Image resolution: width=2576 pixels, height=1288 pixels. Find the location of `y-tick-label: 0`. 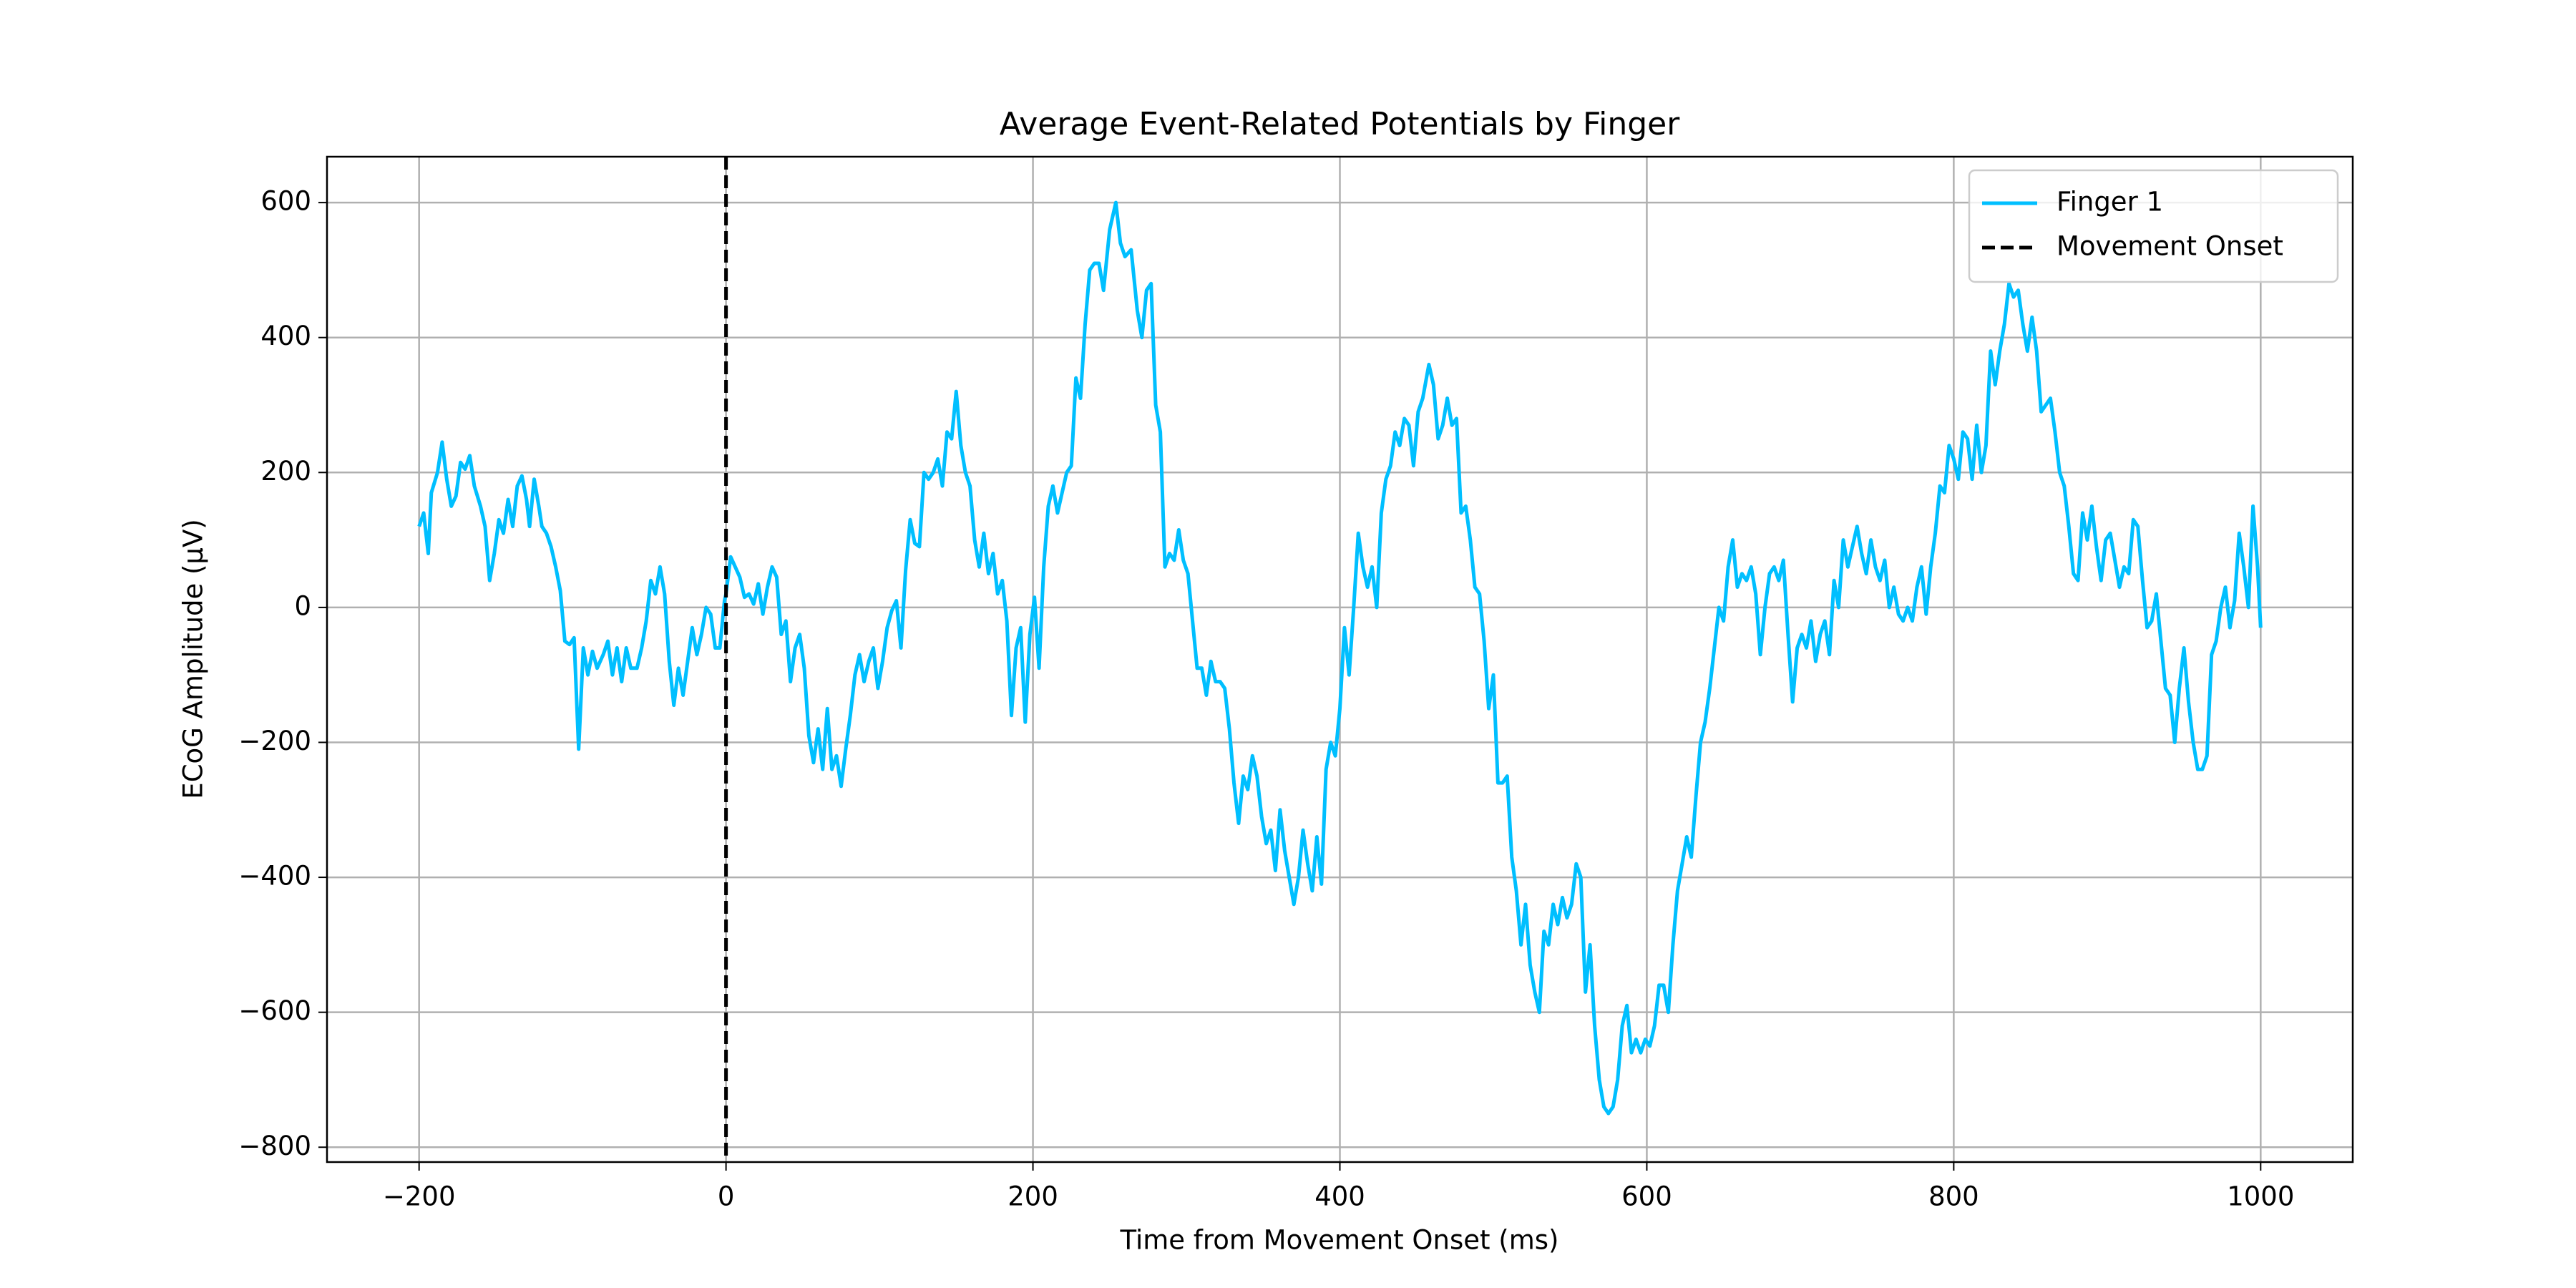

y-tick-label: 0 is located at coordinates (302, 605).